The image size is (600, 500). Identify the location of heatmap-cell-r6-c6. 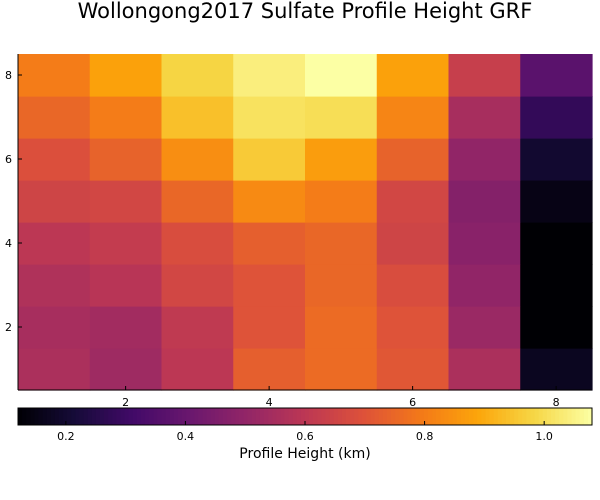
(413, 159).